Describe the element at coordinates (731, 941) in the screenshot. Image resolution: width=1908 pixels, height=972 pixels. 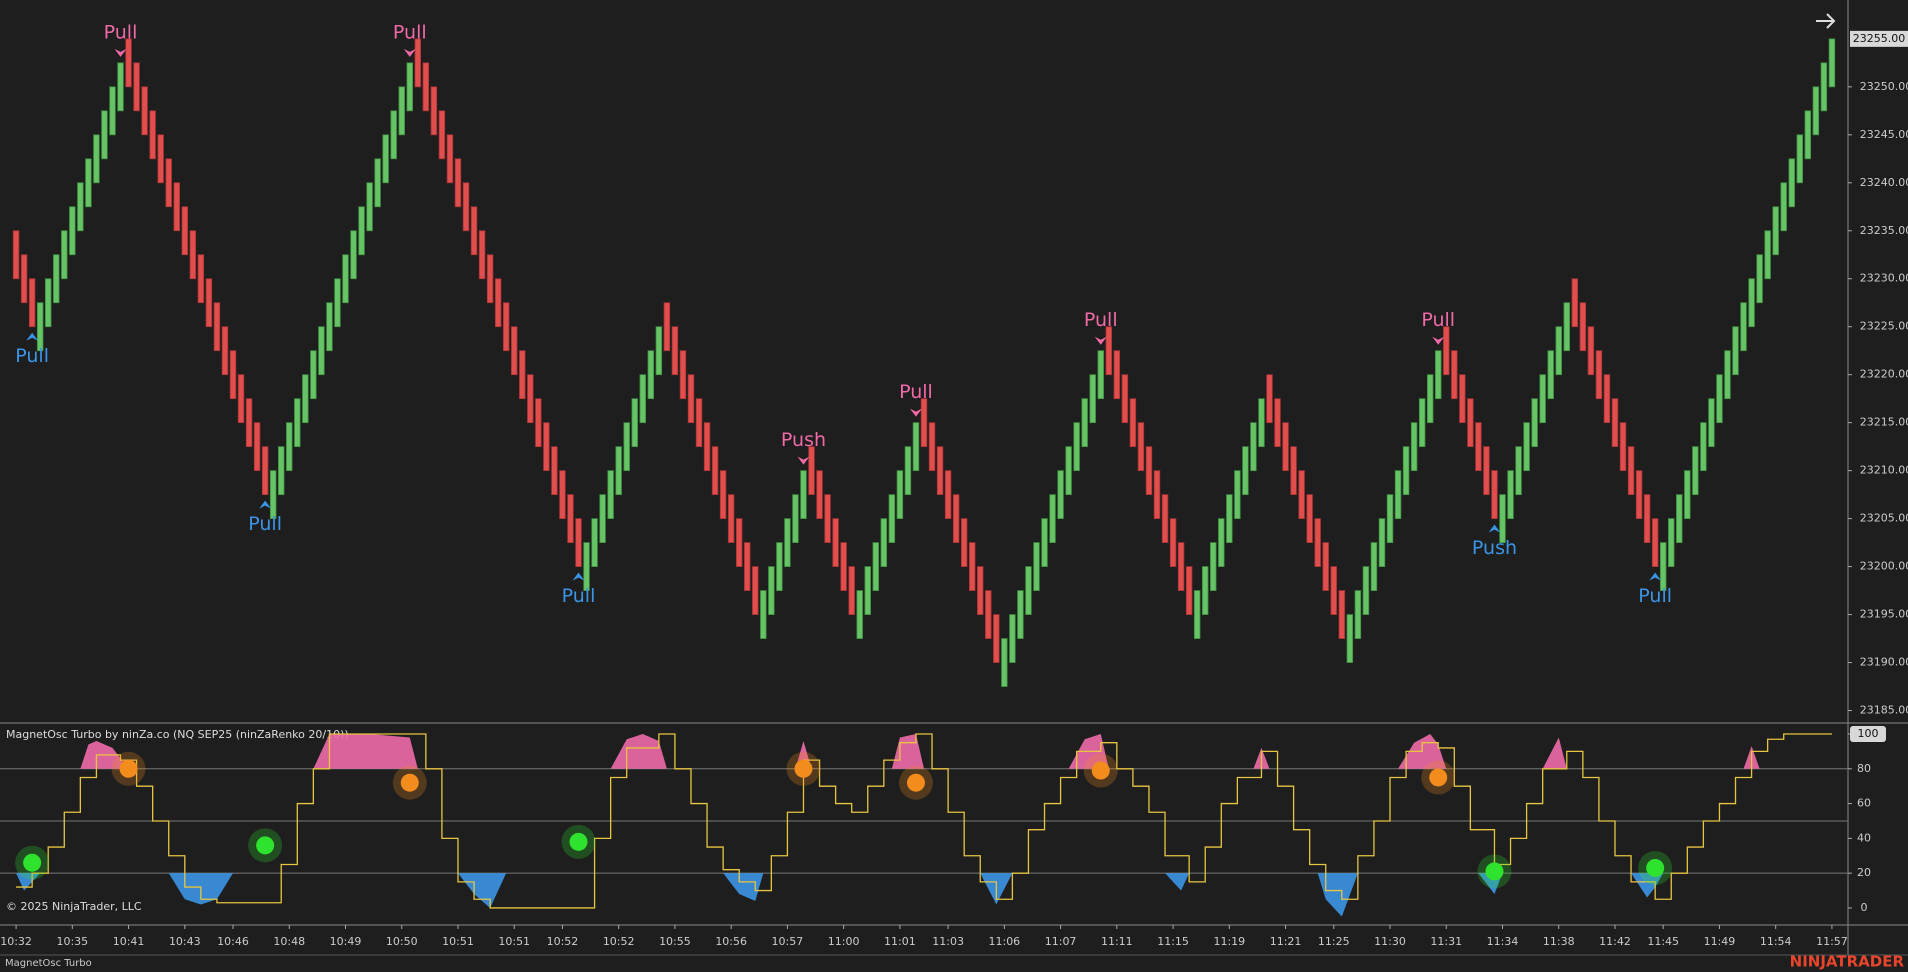
I see `x-tick-label: 10:56` at that location.